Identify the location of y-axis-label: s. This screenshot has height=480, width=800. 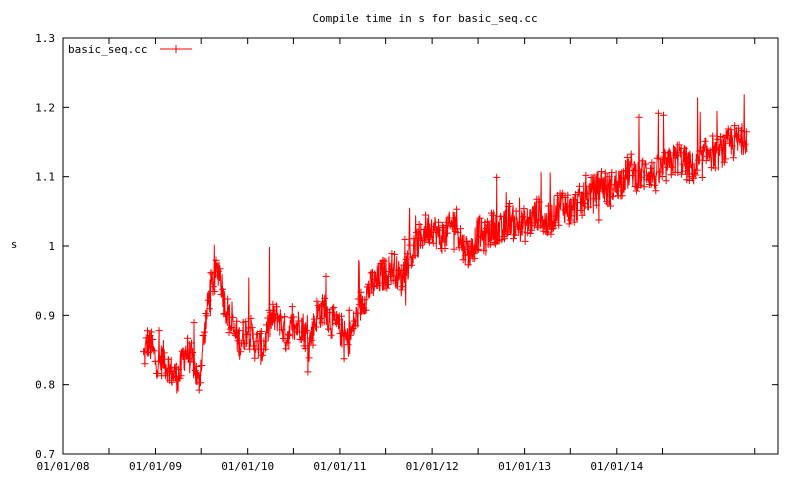
(14, 244).